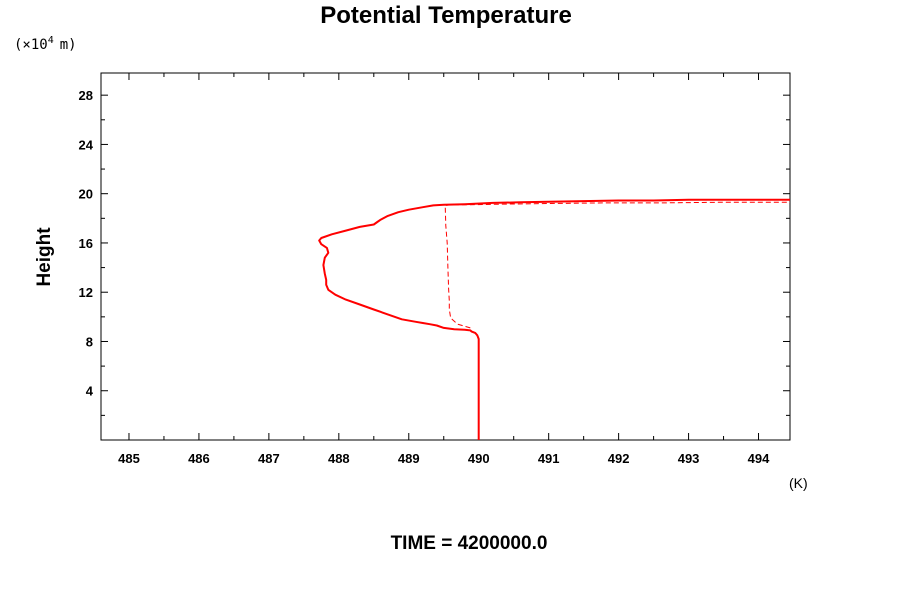  Describe the element at coordinates (617, 265) in the screenshot. I see `series-dashed-line` at that location.